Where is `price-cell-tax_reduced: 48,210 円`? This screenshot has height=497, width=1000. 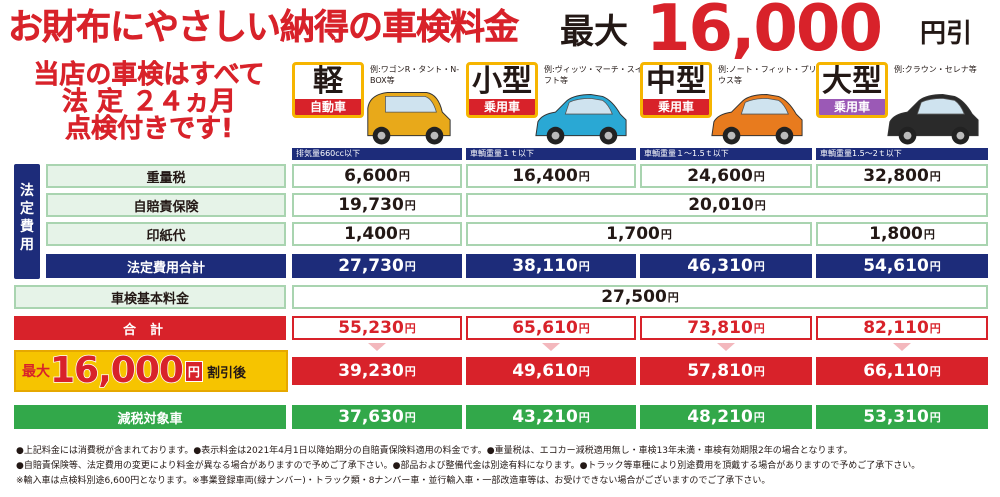
price-cell-tax_reduced: 48,210 円 is located at coordinates (726, 417).